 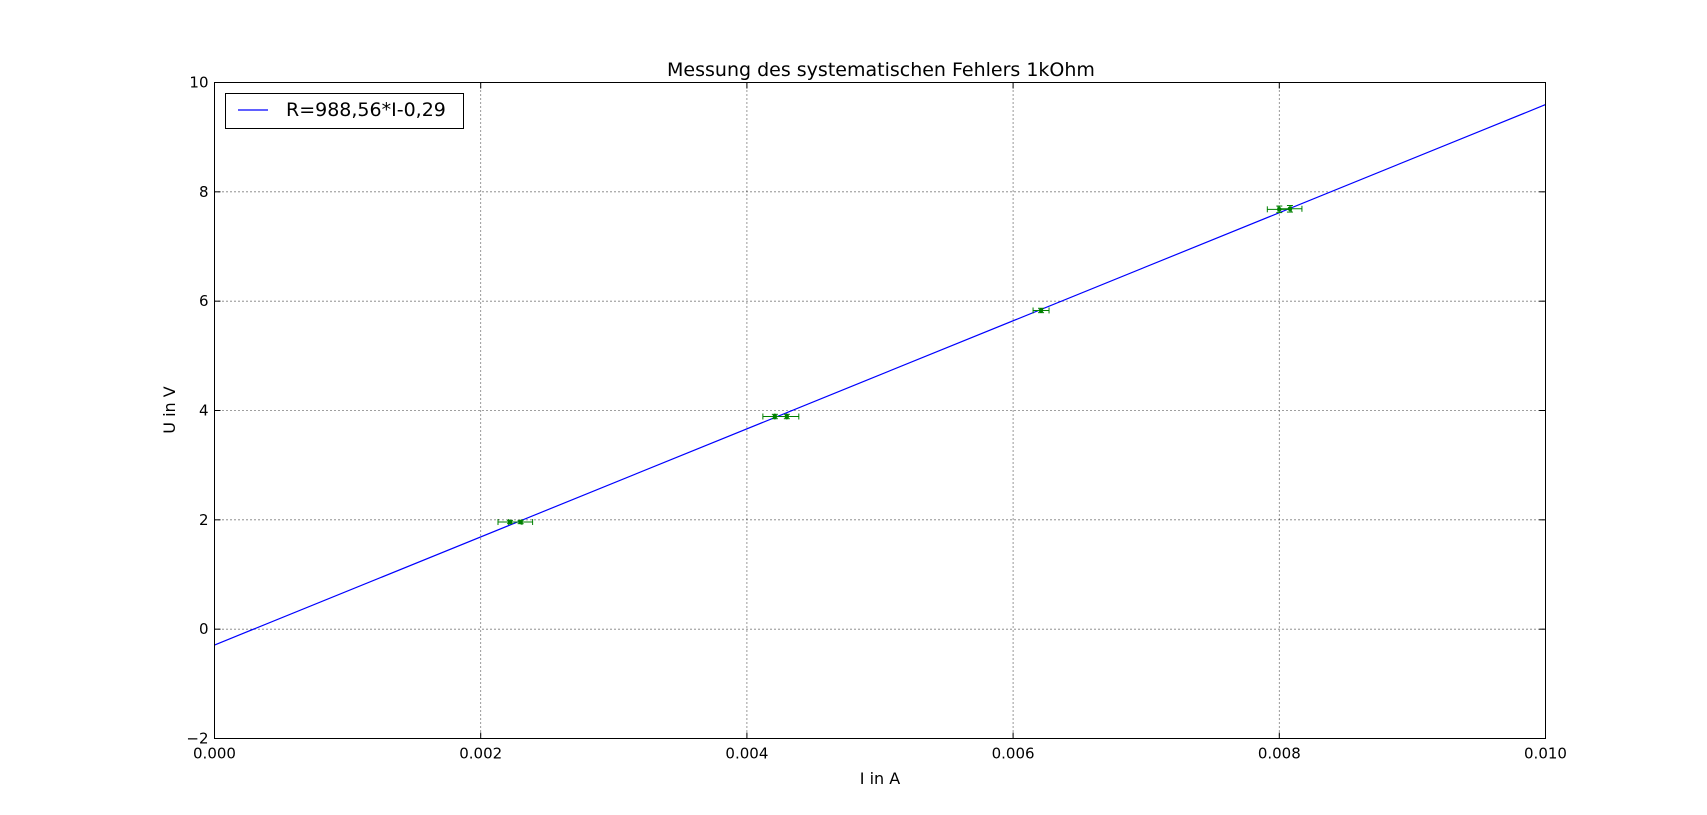 I want to click on x-tick-label: 0.008, so click(x=1279, y=754).